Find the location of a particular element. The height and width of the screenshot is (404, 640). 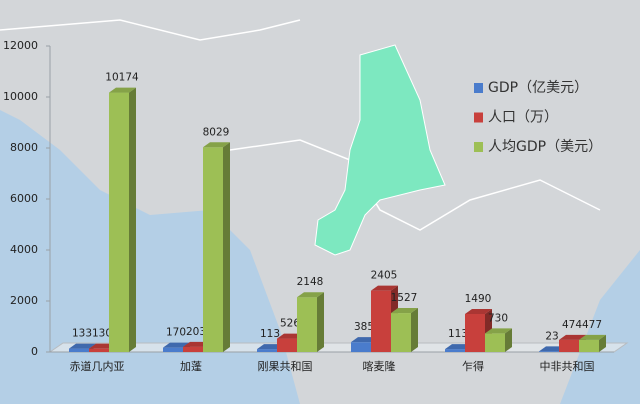

value-label: 385 is located at coordinates (364, 327).